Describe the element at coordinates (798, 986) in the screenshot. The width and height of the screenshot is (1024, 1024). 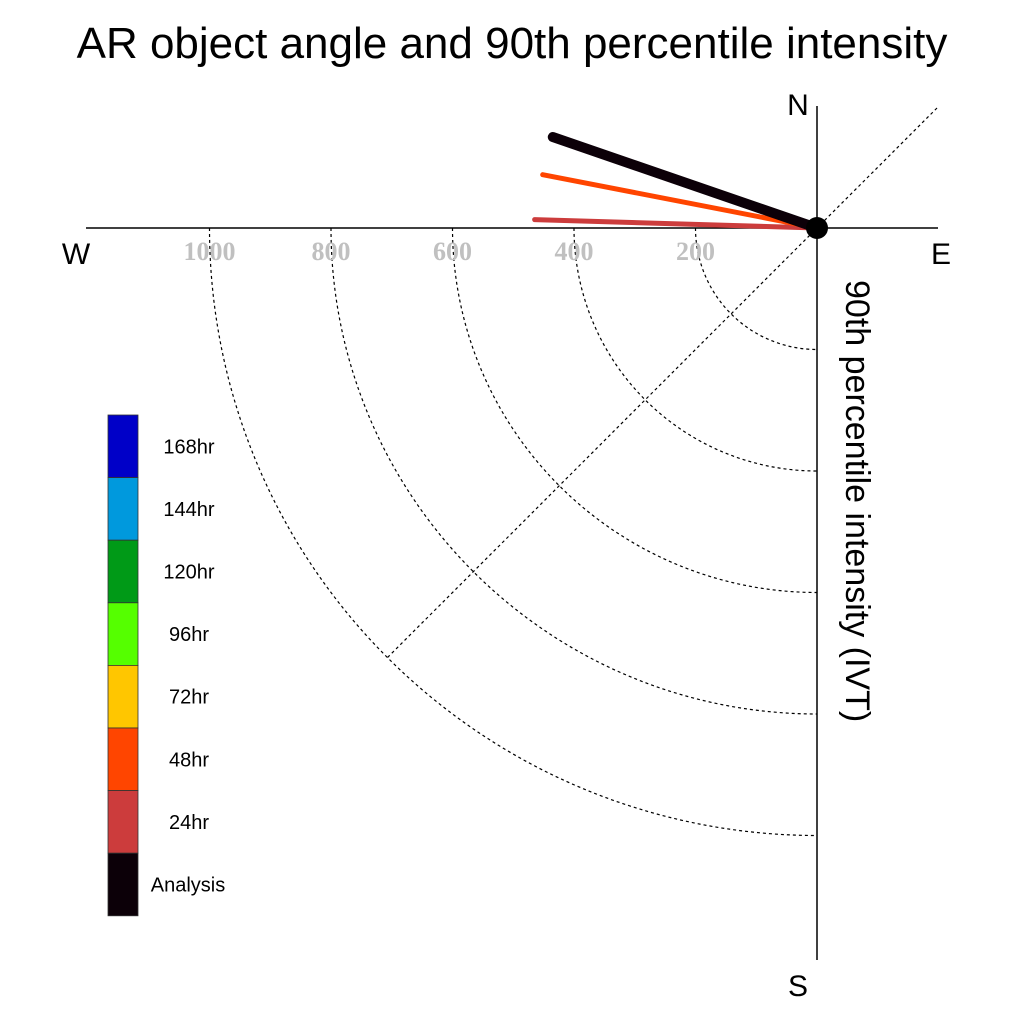
I see `compass-south: S` at that location.